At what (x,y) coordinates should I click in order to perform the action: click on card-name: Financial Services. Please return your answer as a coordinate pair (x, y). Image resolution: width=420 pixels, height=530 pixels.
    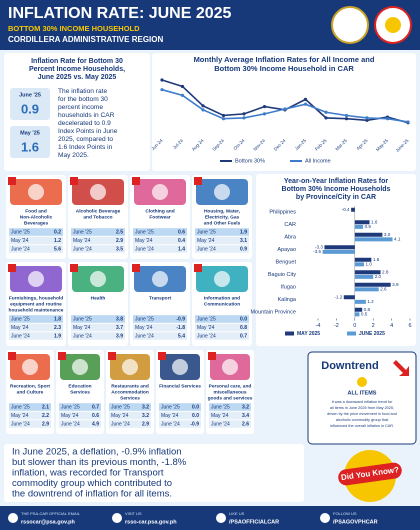
    Looking at the image, I should click on (180, 386).